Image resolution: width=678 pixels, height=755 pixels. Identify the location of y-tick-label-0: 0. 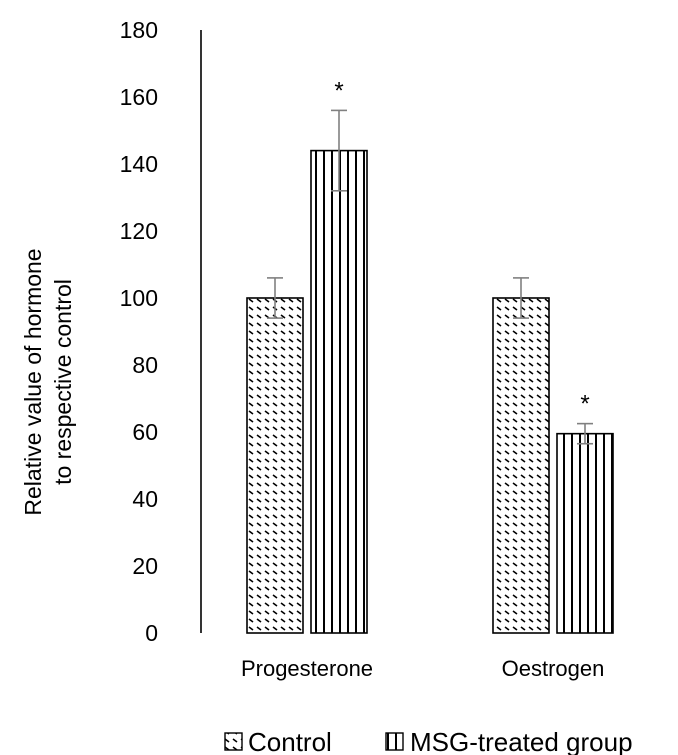
(151, 633).